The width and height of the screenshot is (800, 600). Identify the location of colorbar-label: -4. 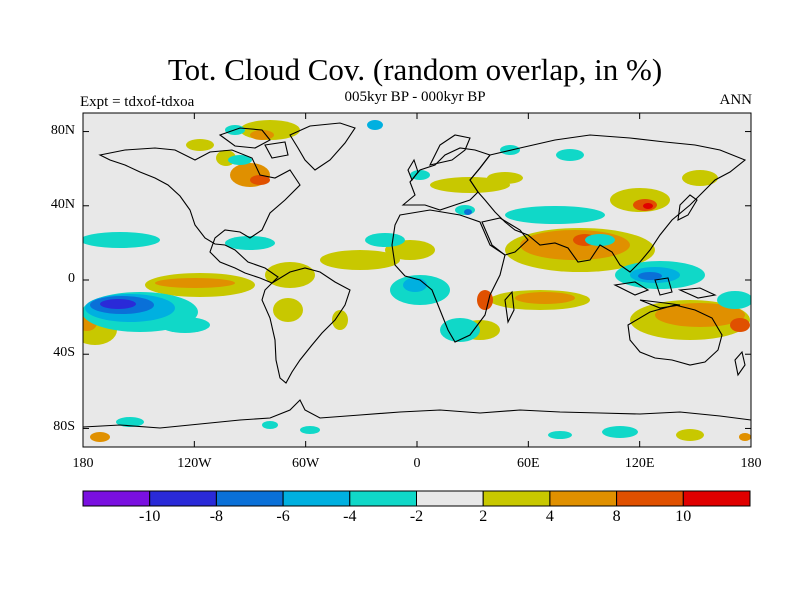
(350, 516).